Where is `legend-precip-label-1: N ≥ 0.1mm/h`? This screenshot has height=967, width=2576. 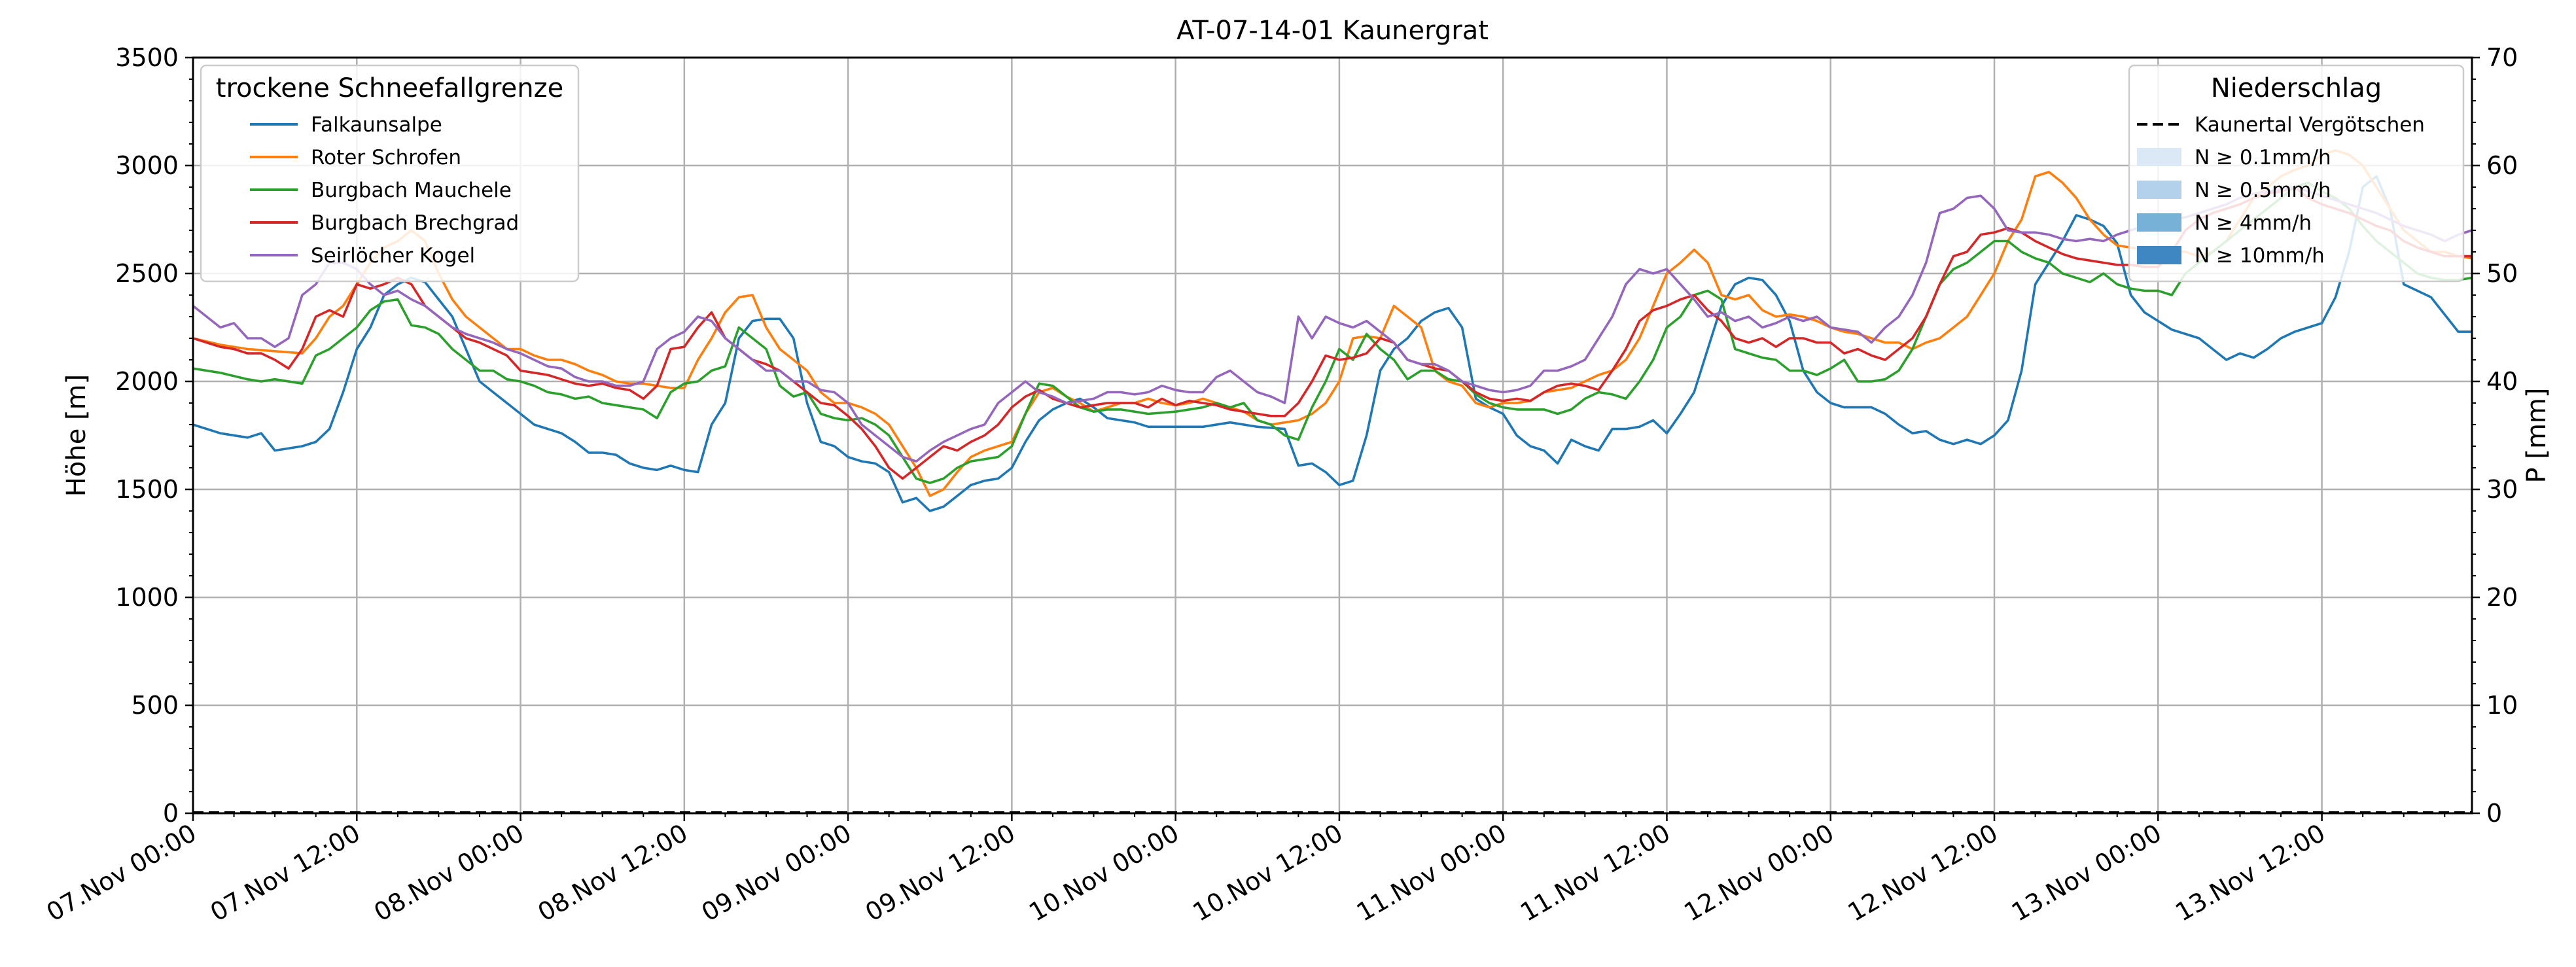
legend-precip-label-1: N ≥ 0.1mm/h is located at coordinates (2263, 157).